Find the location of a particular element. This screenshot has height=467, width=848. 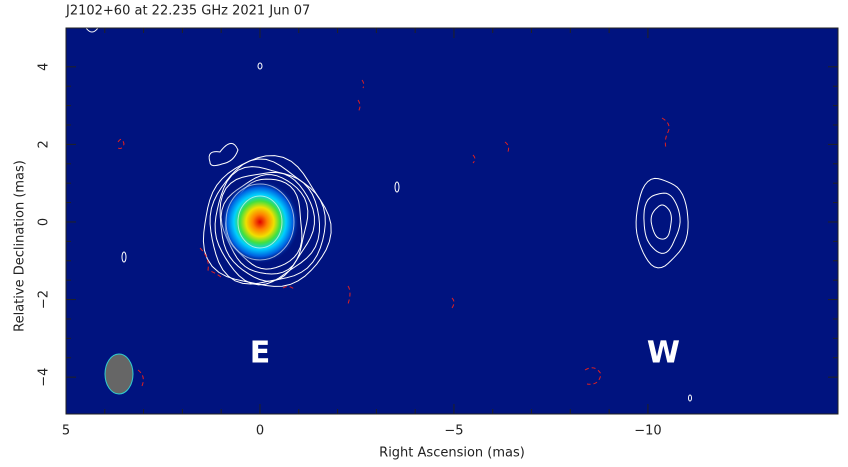

beam is located at coordinates (119, 374).